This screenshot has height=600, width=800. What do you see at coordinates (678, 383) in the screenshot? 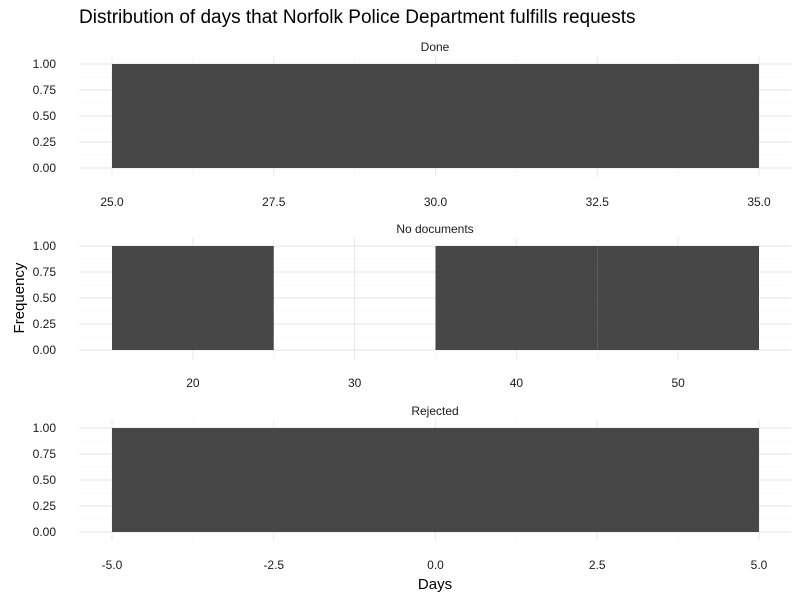
I see `x-tick-label: 50` at bounding box center [678, 383].